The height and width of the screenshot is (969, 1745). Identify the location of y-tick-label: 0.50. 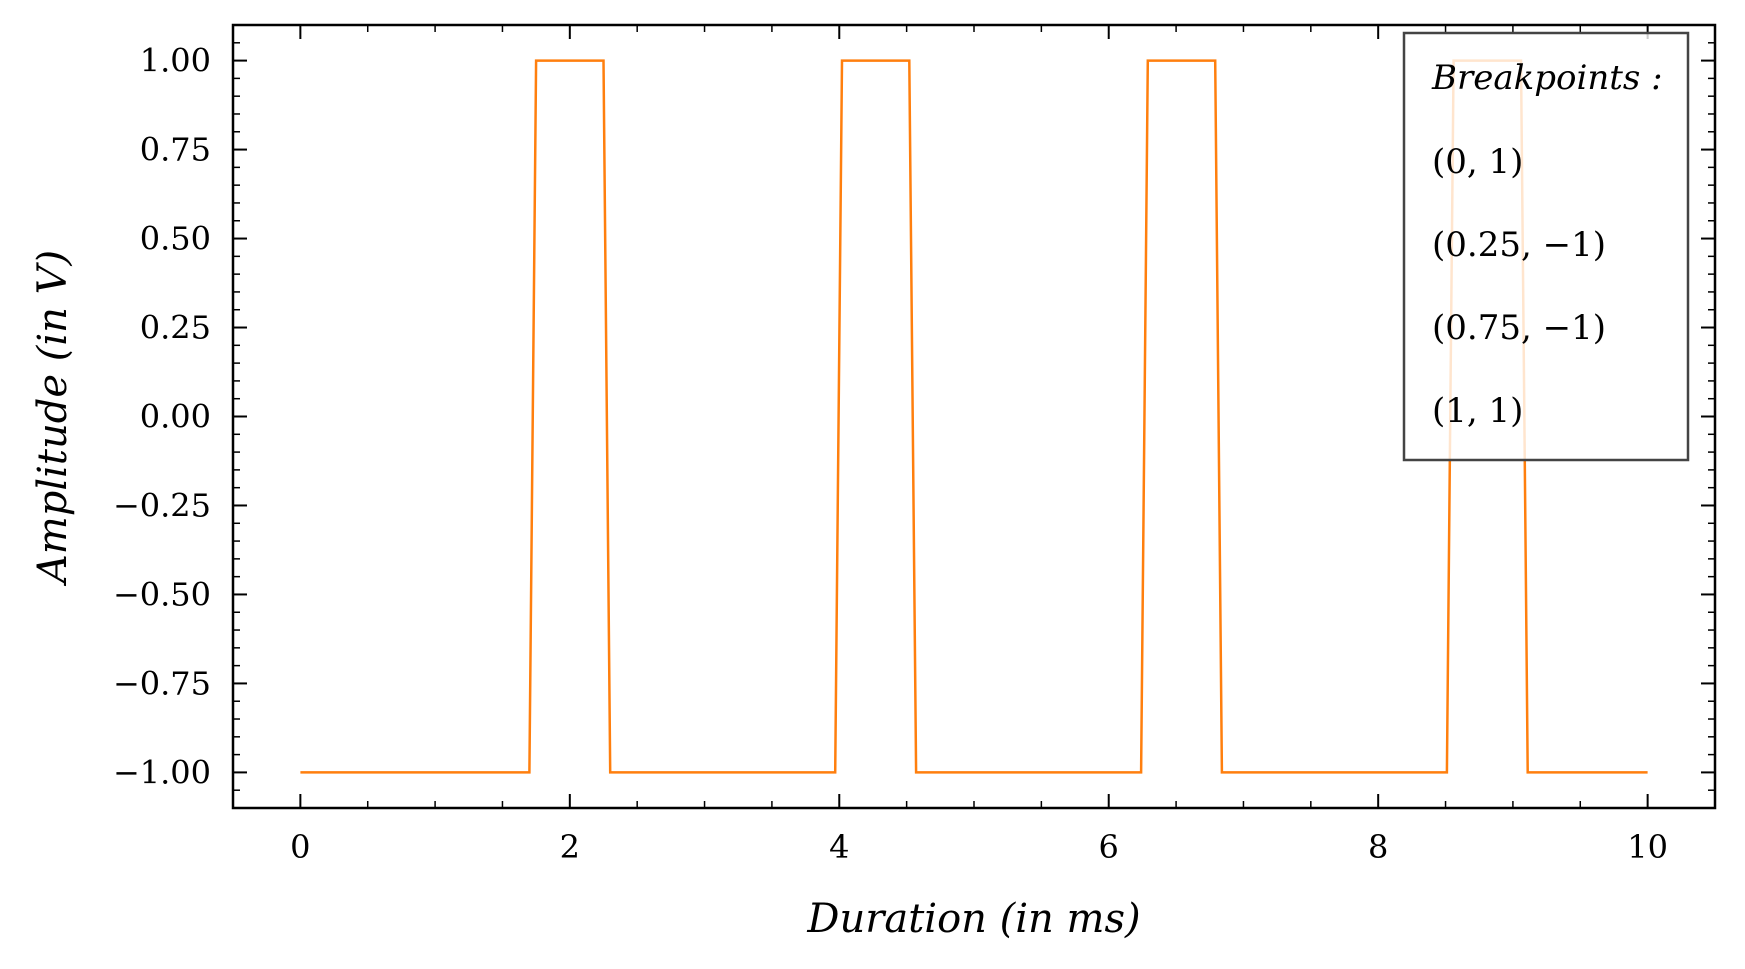
(175, 239).